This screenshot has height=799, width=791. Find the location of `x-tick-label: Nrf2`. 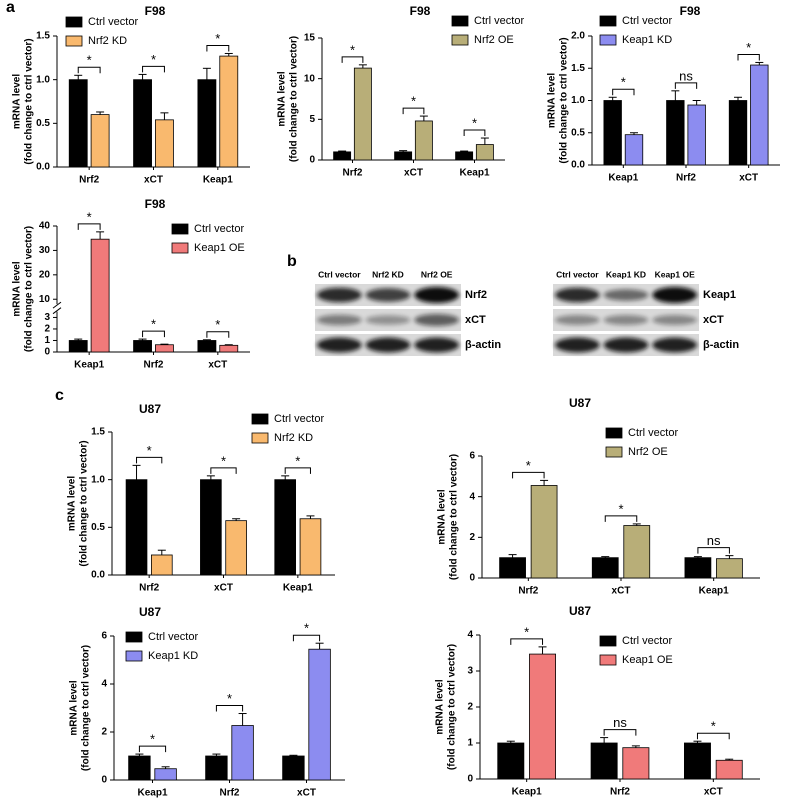

x-tick-label: Nrf2 is located at coordinates (352, 173).